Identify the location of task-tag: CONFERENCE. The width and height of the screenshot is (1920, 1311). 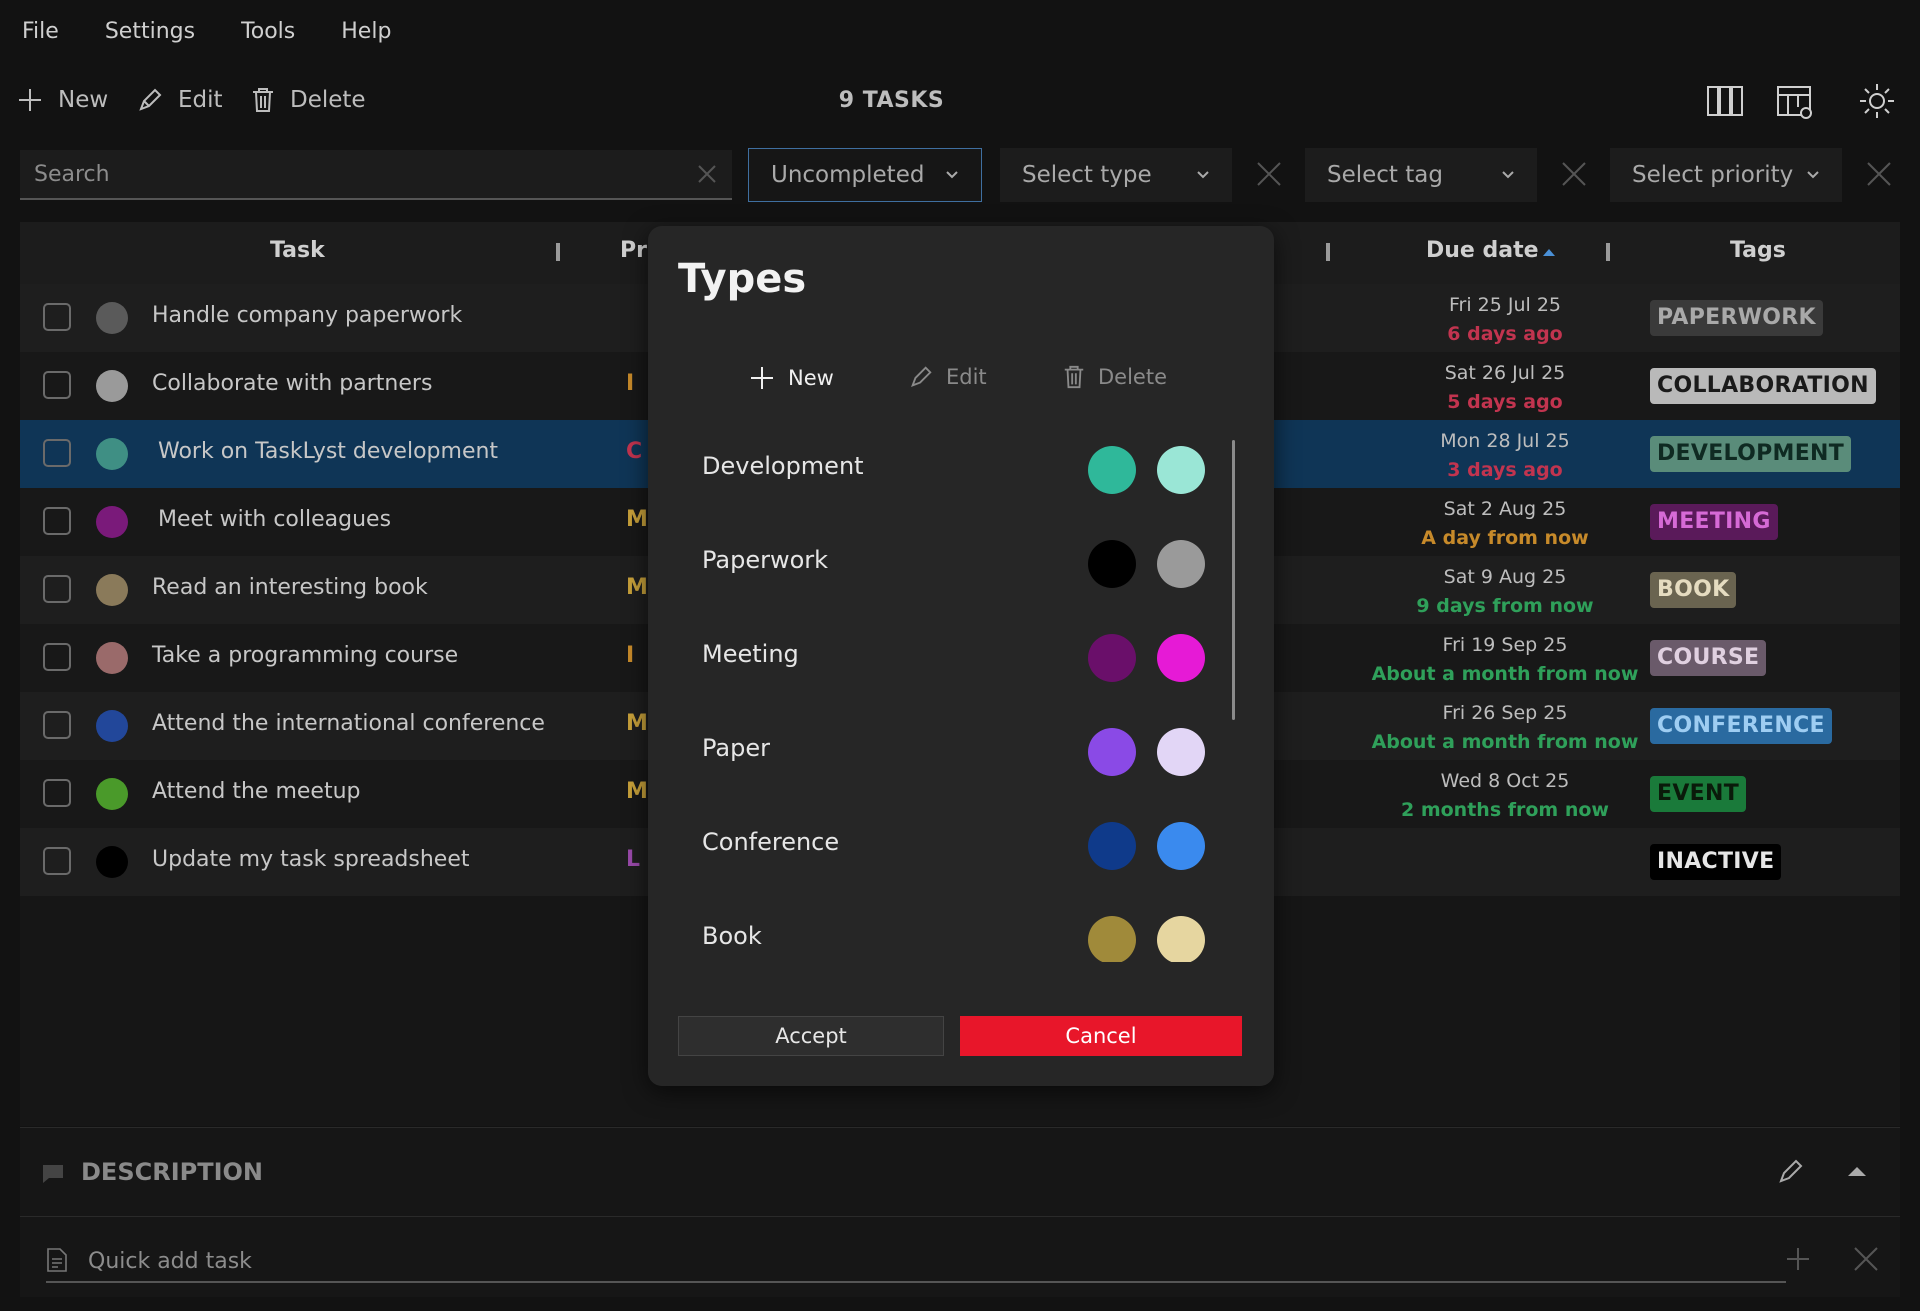
(1741, 726).